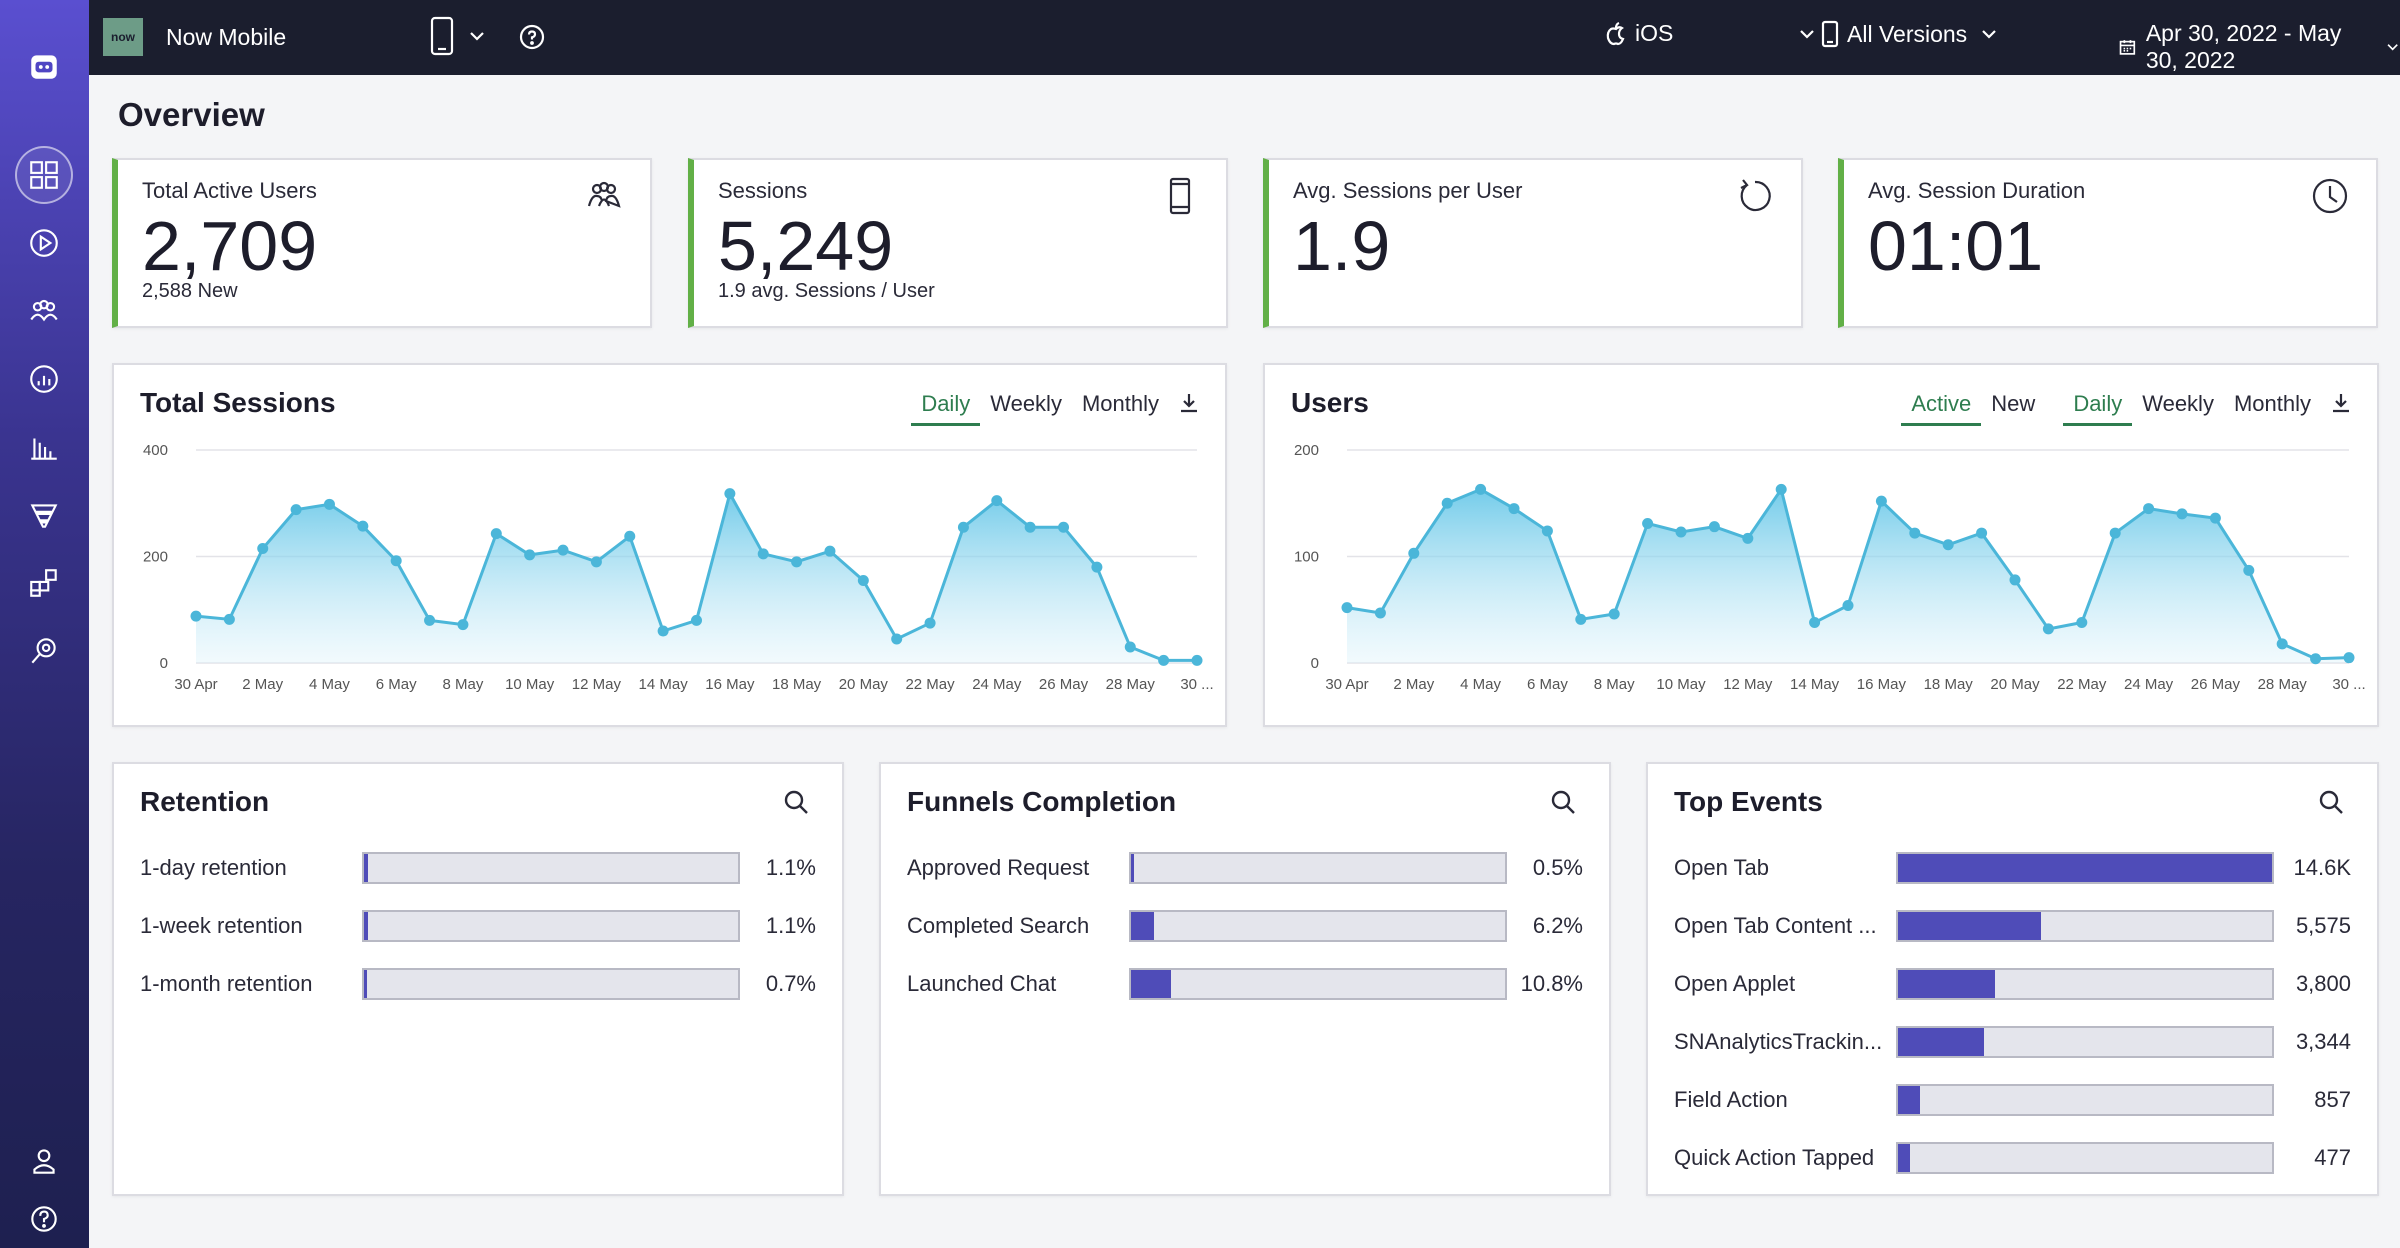 The image size is (2400, 1248). I want to click on card-title: Top Events, so click(1748, 801).